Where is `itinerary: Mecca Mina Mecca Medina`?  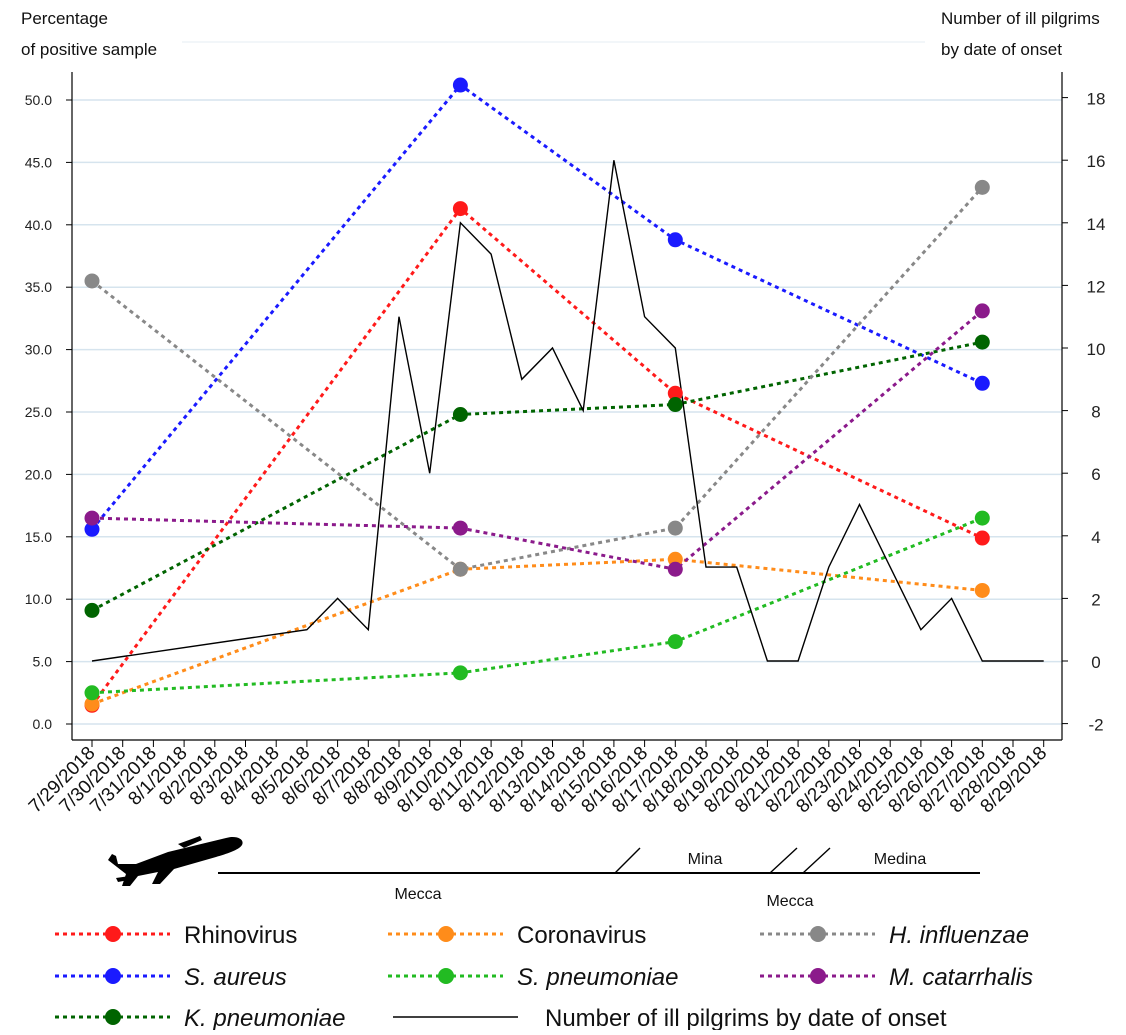 itinerary: Mecca Mina Mecca Medina is located at coordinates (544, 873).